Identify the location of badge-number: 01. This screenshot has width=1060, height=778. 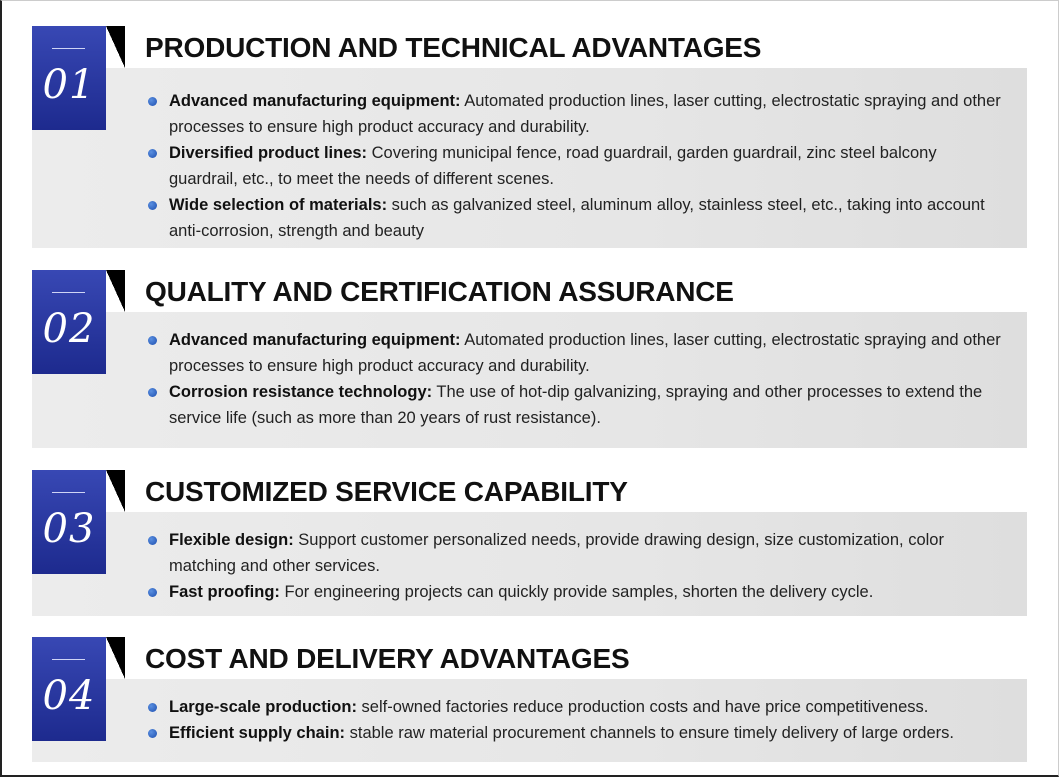
(69, 85).